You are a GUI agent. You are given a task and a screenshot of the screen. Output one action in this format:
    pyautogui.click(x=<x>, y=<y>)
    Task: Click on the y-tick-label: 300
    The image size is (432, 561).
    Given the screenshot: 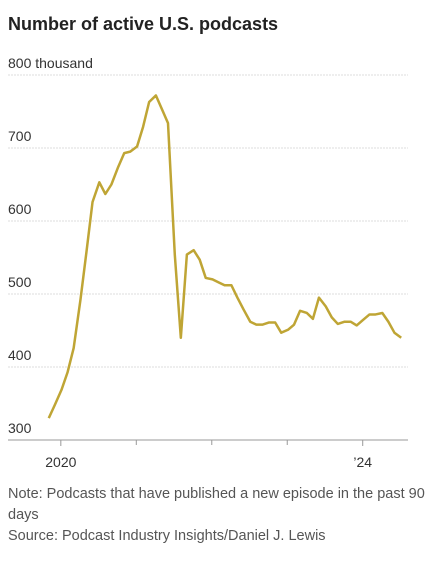 What is the action you would take?
    pyautogui.click(x=20, y=428)
    